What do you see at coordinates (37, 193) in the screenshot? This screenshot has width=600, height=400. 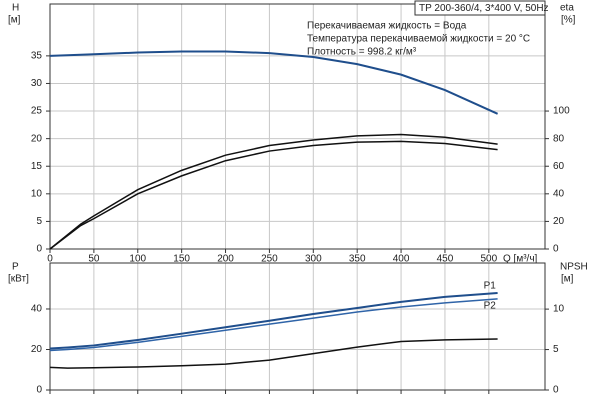 I see `y-tick-label: 10` at bounding box center [37, 193].